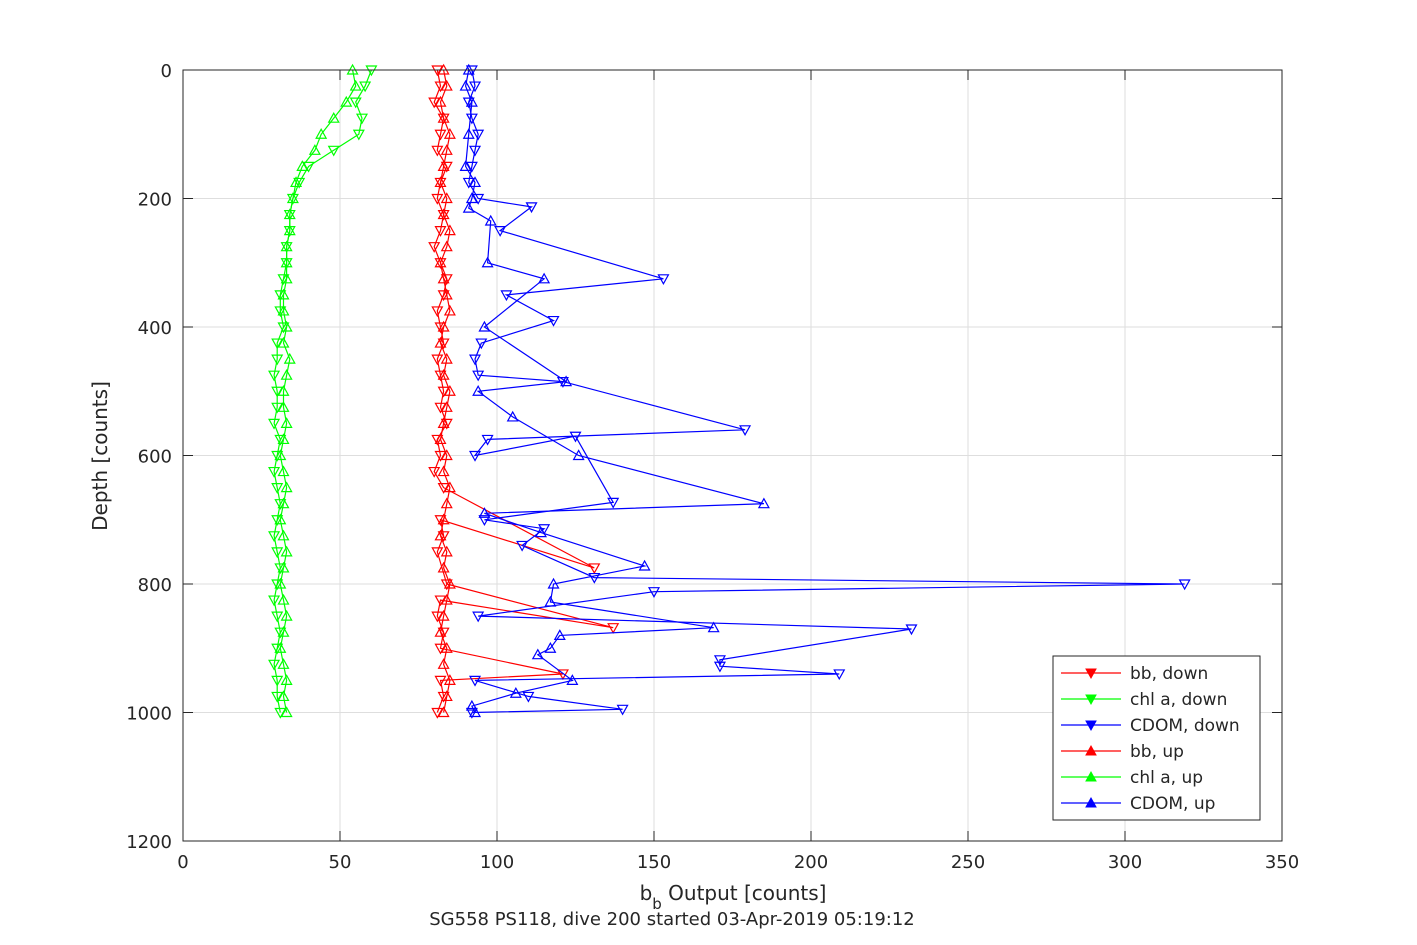  I want to click on legend-item: CDOM, down, so click(1150, 726).